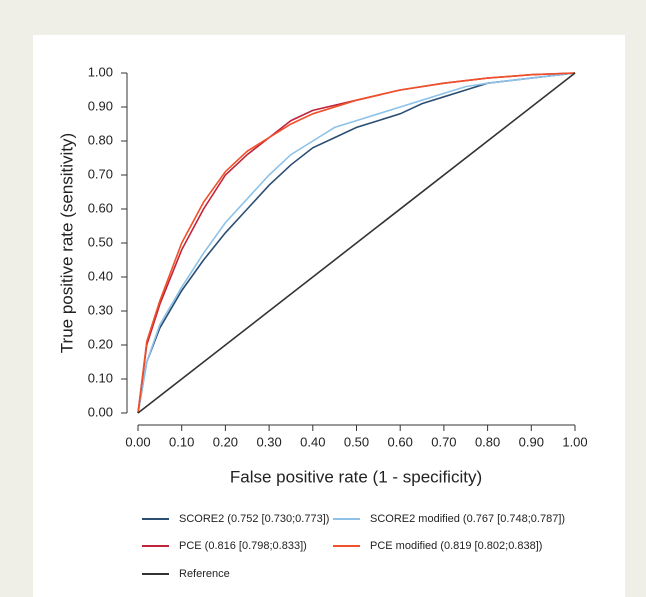 This screenshot has height=597, width=646. I want to click on y-tick-label: 0.60, so click(100, 207).